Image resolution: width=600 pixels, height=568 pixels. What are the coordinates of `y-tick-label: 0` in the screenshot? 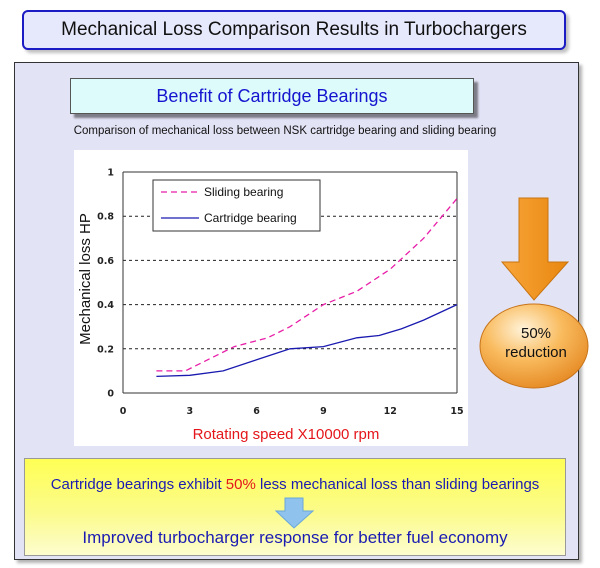 It's located at (110, 394).